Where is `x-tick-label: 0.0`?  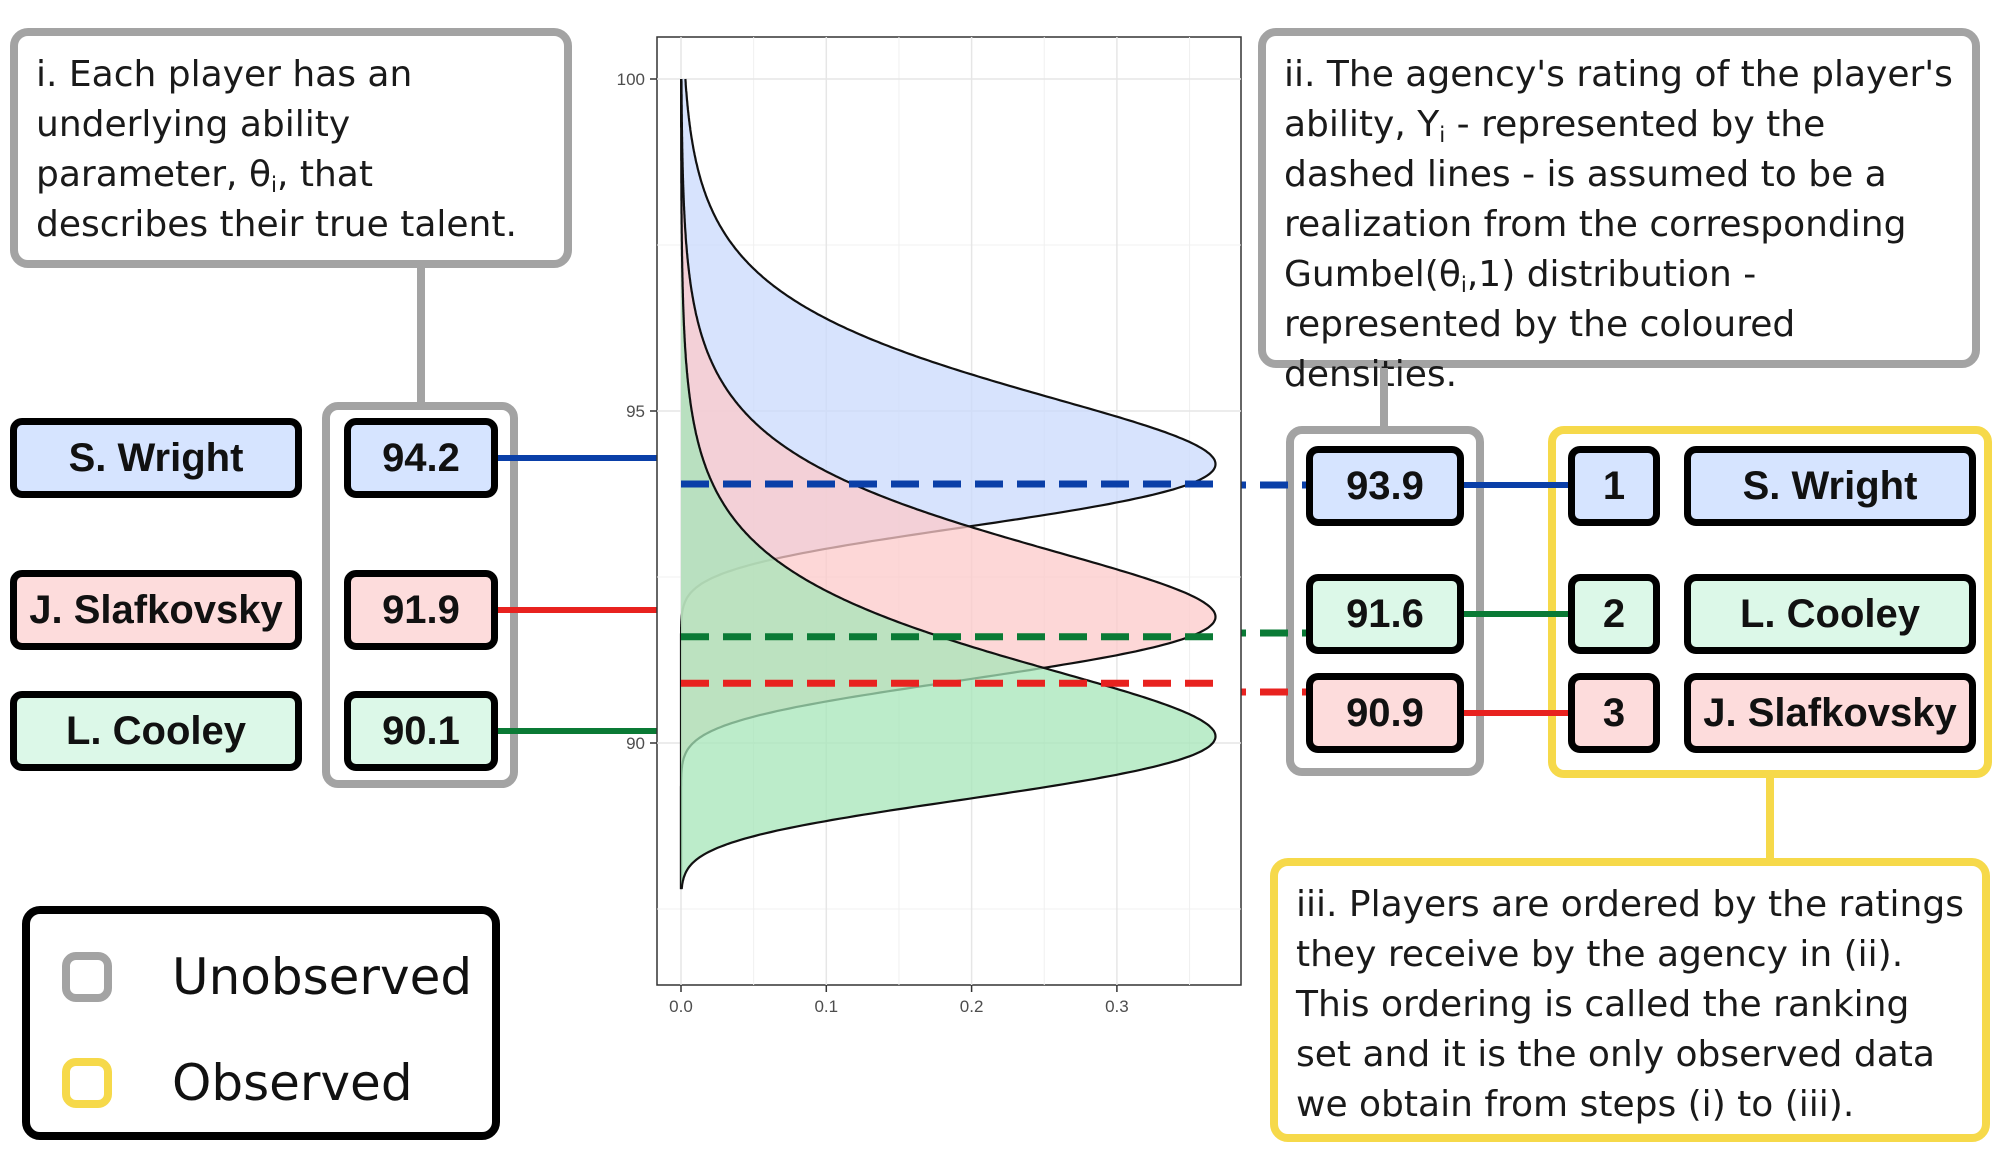
x-tick-label: 0.0 is located at coordinates (681, 1006).